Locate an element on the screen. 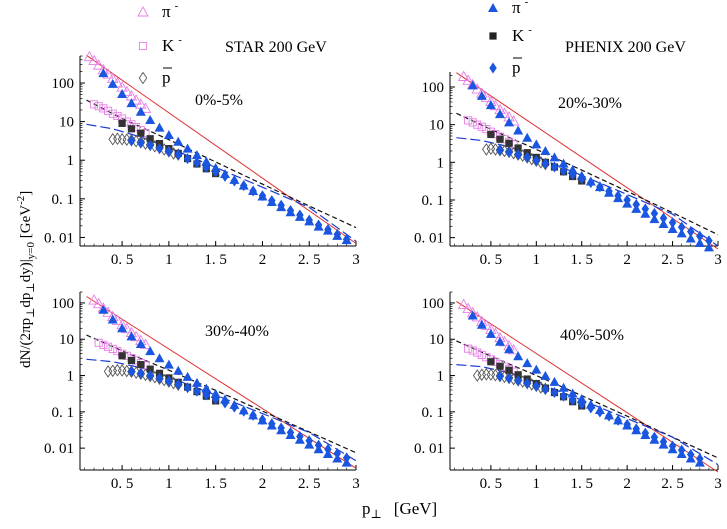  phenix-legend-marker is located at coordinates (493, 36).